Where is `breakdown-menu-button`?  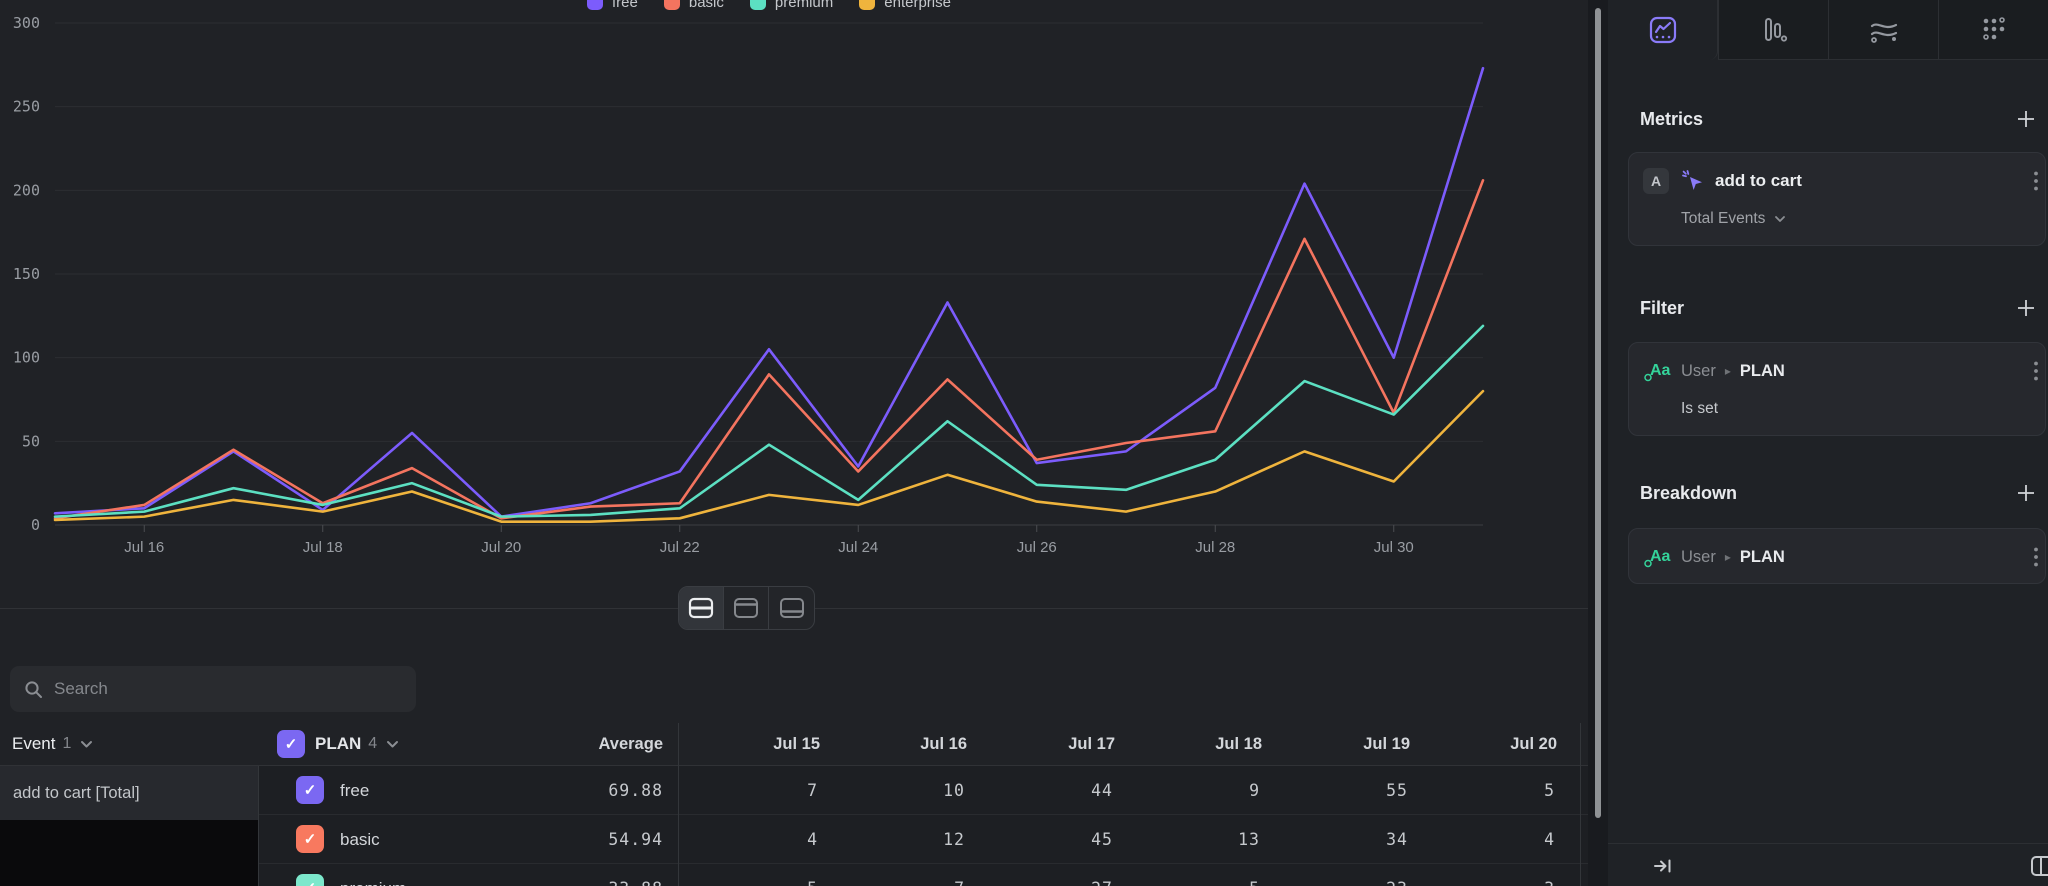 breakdown-menu-button is located at coordinates (2036, 557).